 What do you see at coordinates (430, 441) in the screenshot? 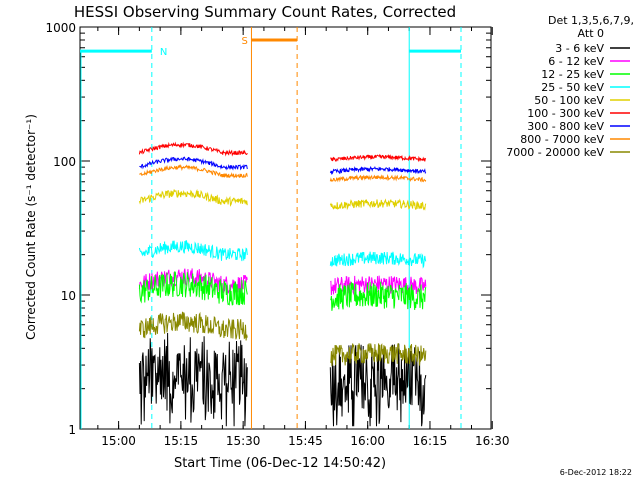
I see `x-tick-label: 16:15` at bounding box center [430, 441].